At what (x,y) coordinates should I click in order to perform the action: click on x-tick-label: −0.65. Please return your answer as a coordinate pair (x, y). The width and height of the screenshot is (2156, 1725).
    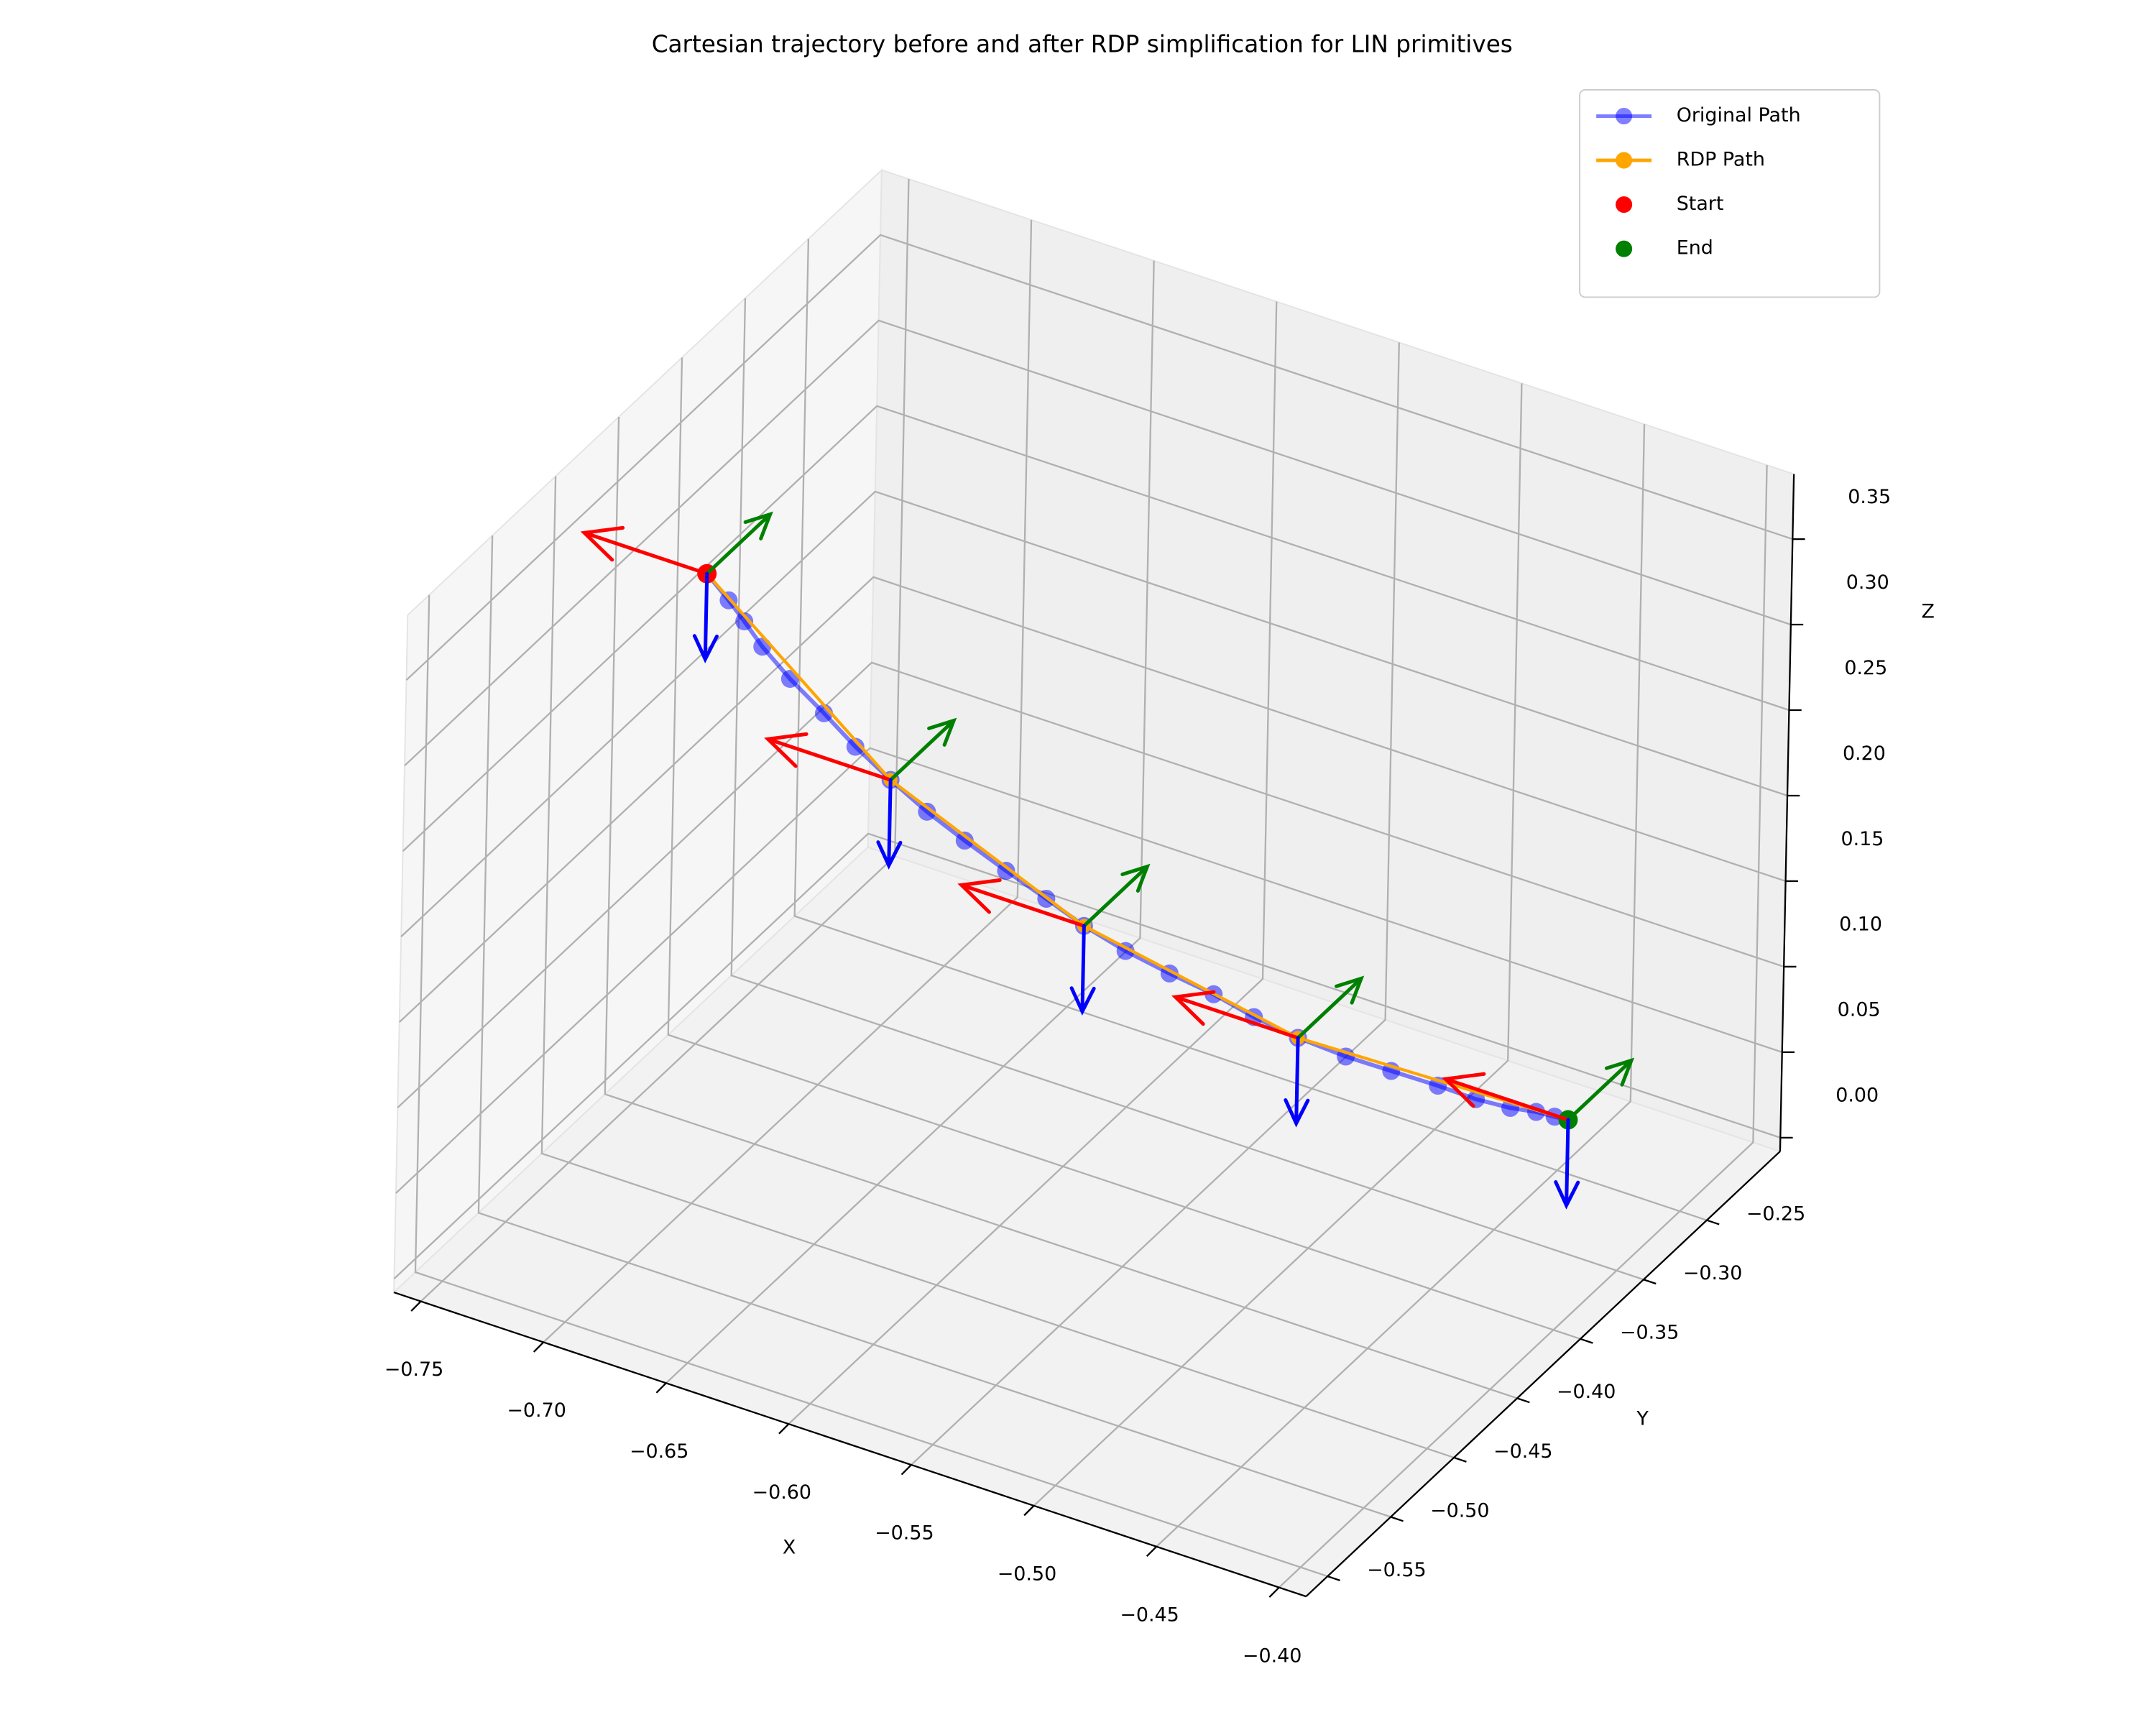
    Looking at the image, I should click on (659, 1451).